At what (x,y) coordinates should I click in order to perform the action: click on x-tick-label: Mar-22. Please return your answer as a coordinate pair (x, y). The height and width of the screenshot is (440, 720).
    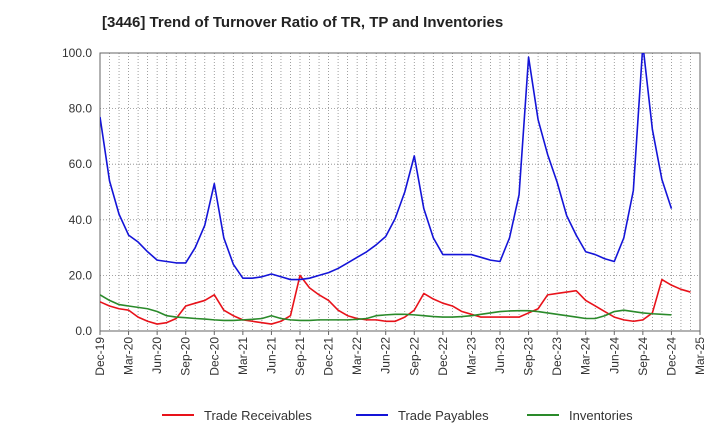
    Looking at the image, I should click on (357, 356).